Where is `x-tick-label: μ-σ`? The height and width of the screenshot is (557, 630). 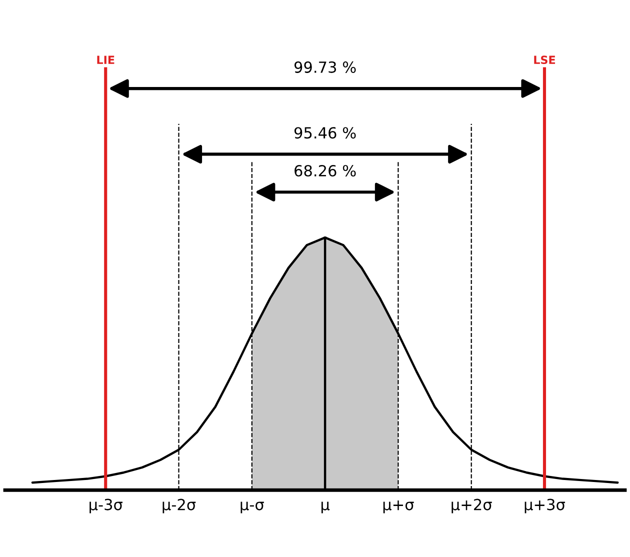
x-tick-label: μ-σ is located at coordinates (252, 508).